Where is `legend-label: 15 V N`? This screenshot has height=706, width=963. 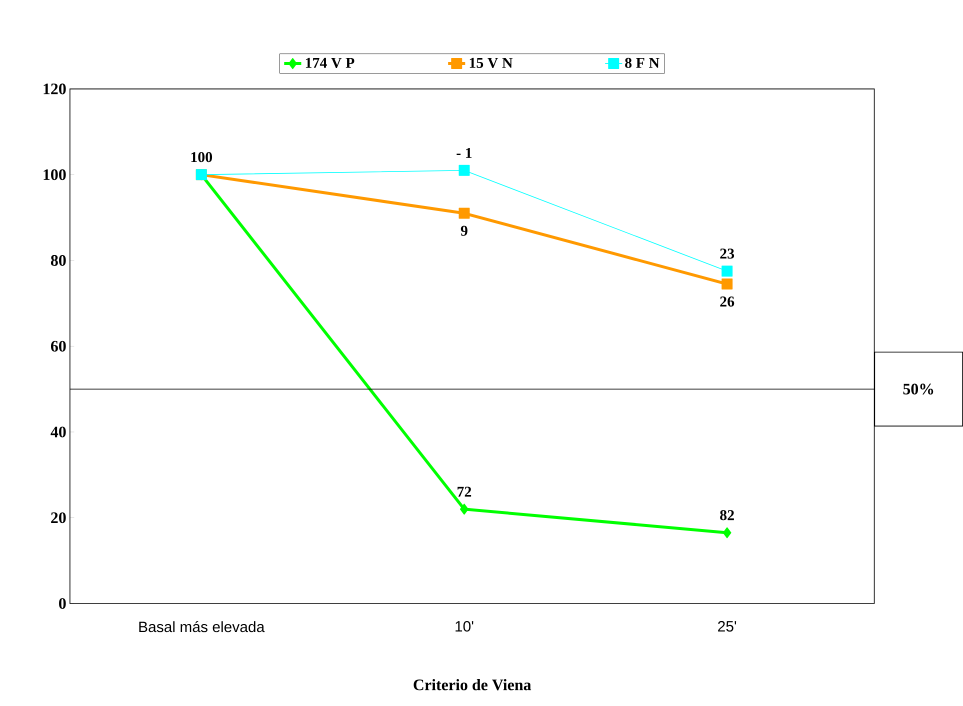 legend-label: 15 V N is located at coordinates (491, 63).